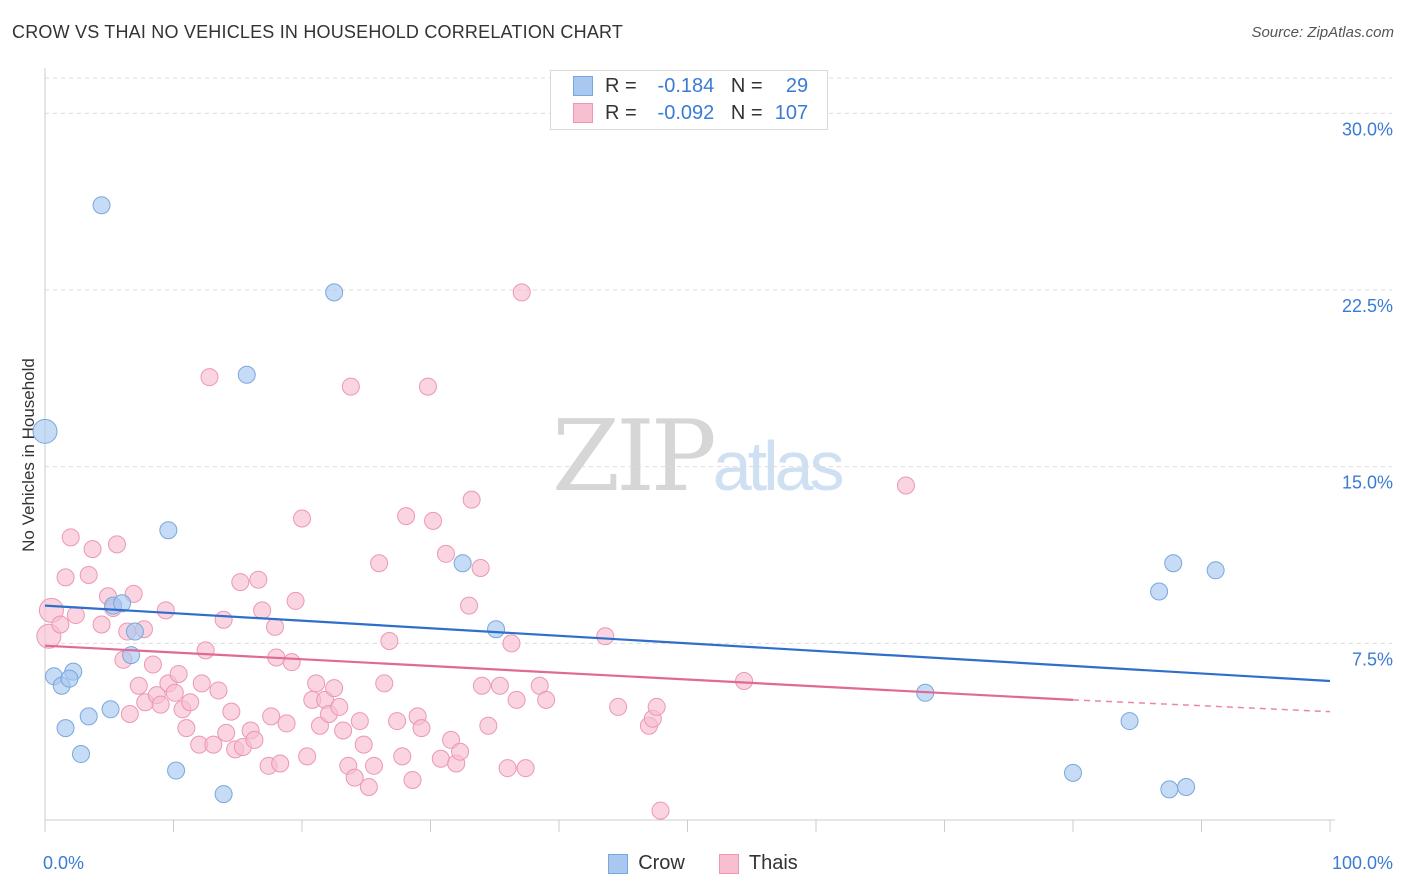  I want to click on legend-item-crow: Crow, so click(646, 863).